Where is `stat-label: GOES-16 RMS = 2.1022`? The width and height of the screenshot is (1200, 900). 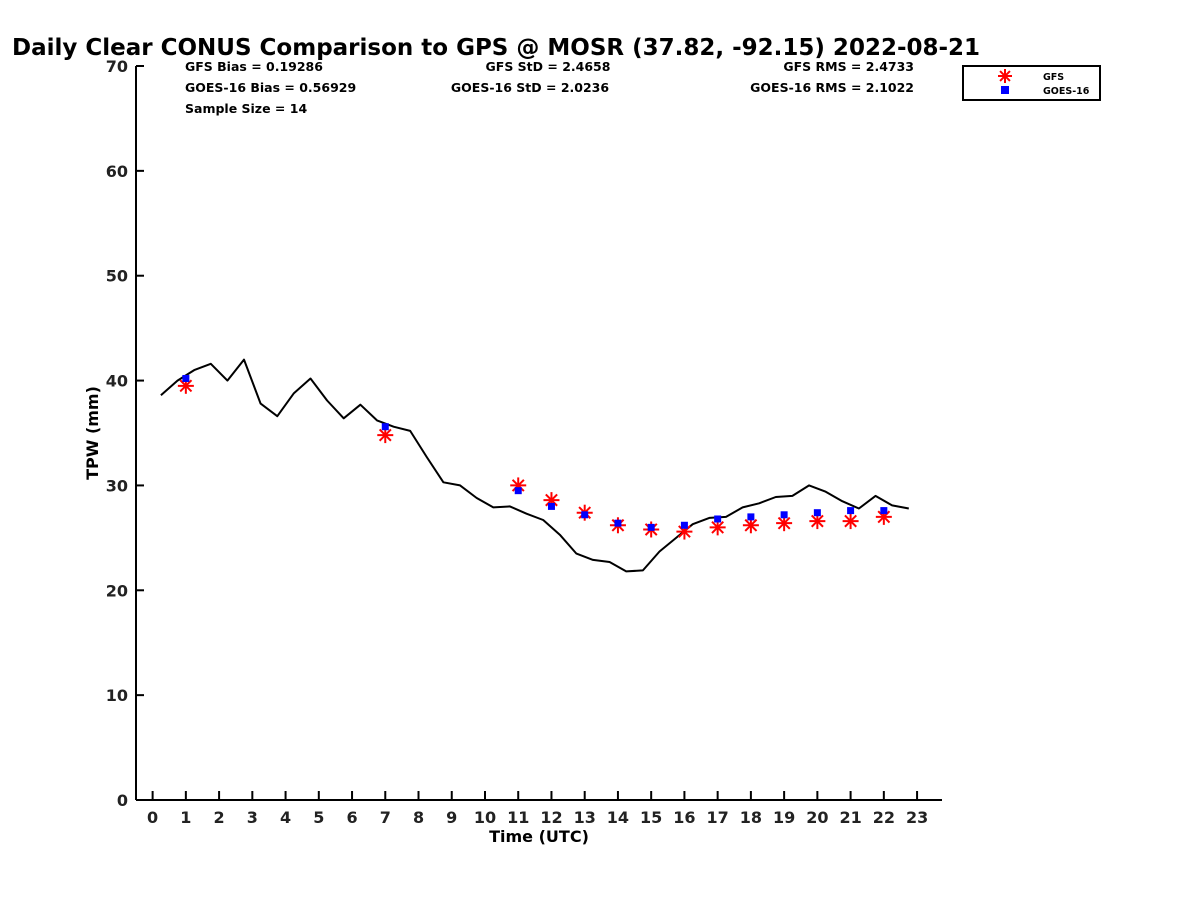 stat-label: GOES-16 RMS = 2.1022 is located at coordinates (832, 87).